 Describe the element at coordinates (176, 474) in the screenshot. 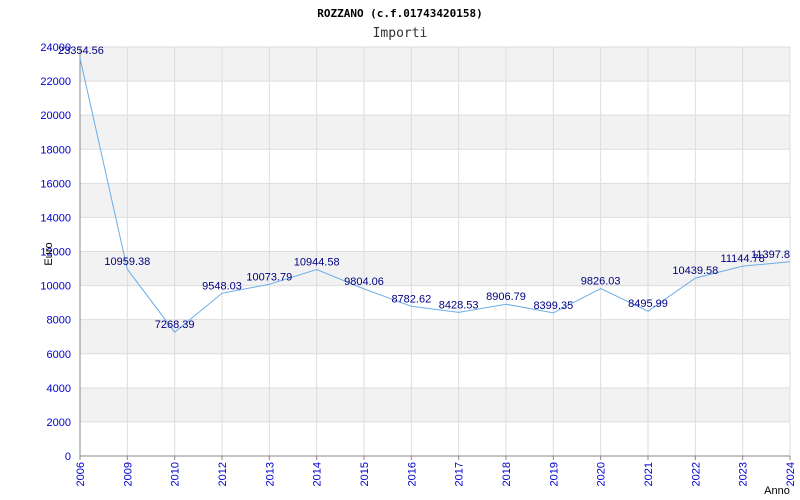

I see `x-tick-label: 2010` at that location.